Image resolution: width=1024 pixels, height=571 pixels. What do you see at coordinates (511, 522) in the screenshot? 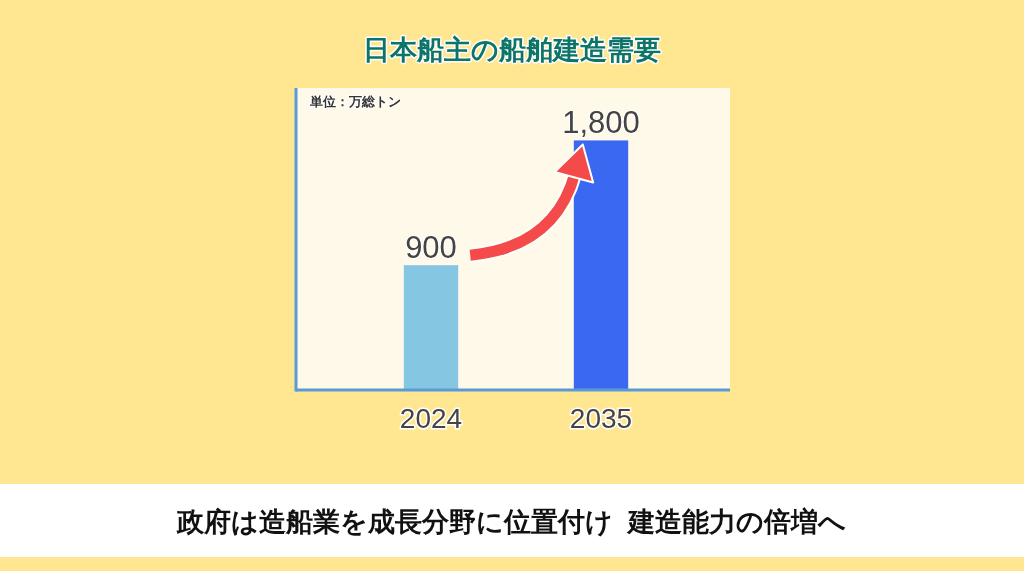
I see `text: 政府は造船業を成長分野に位置付け 建造能力の倍増へ` at bounding box center [511, 522].